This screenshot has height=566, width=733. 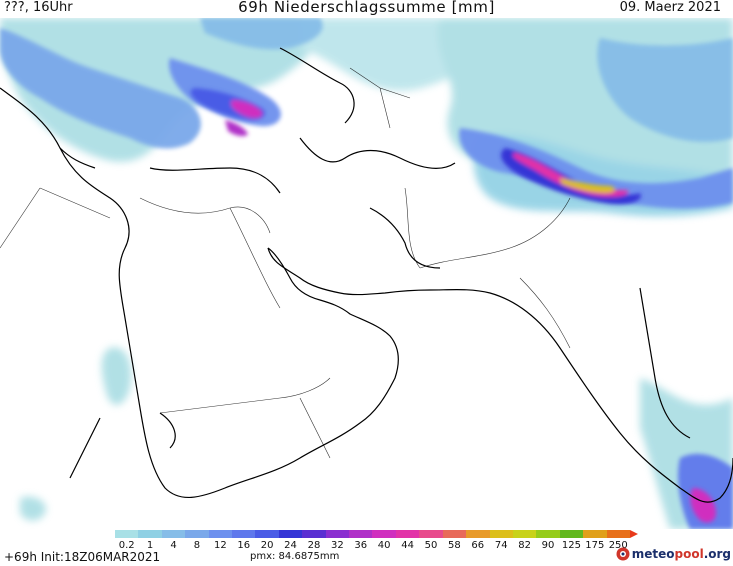 What do you see at coordinates (267, 545) in the screenshot?
I see `scale-label: 20` at bounding box center [267, 545].